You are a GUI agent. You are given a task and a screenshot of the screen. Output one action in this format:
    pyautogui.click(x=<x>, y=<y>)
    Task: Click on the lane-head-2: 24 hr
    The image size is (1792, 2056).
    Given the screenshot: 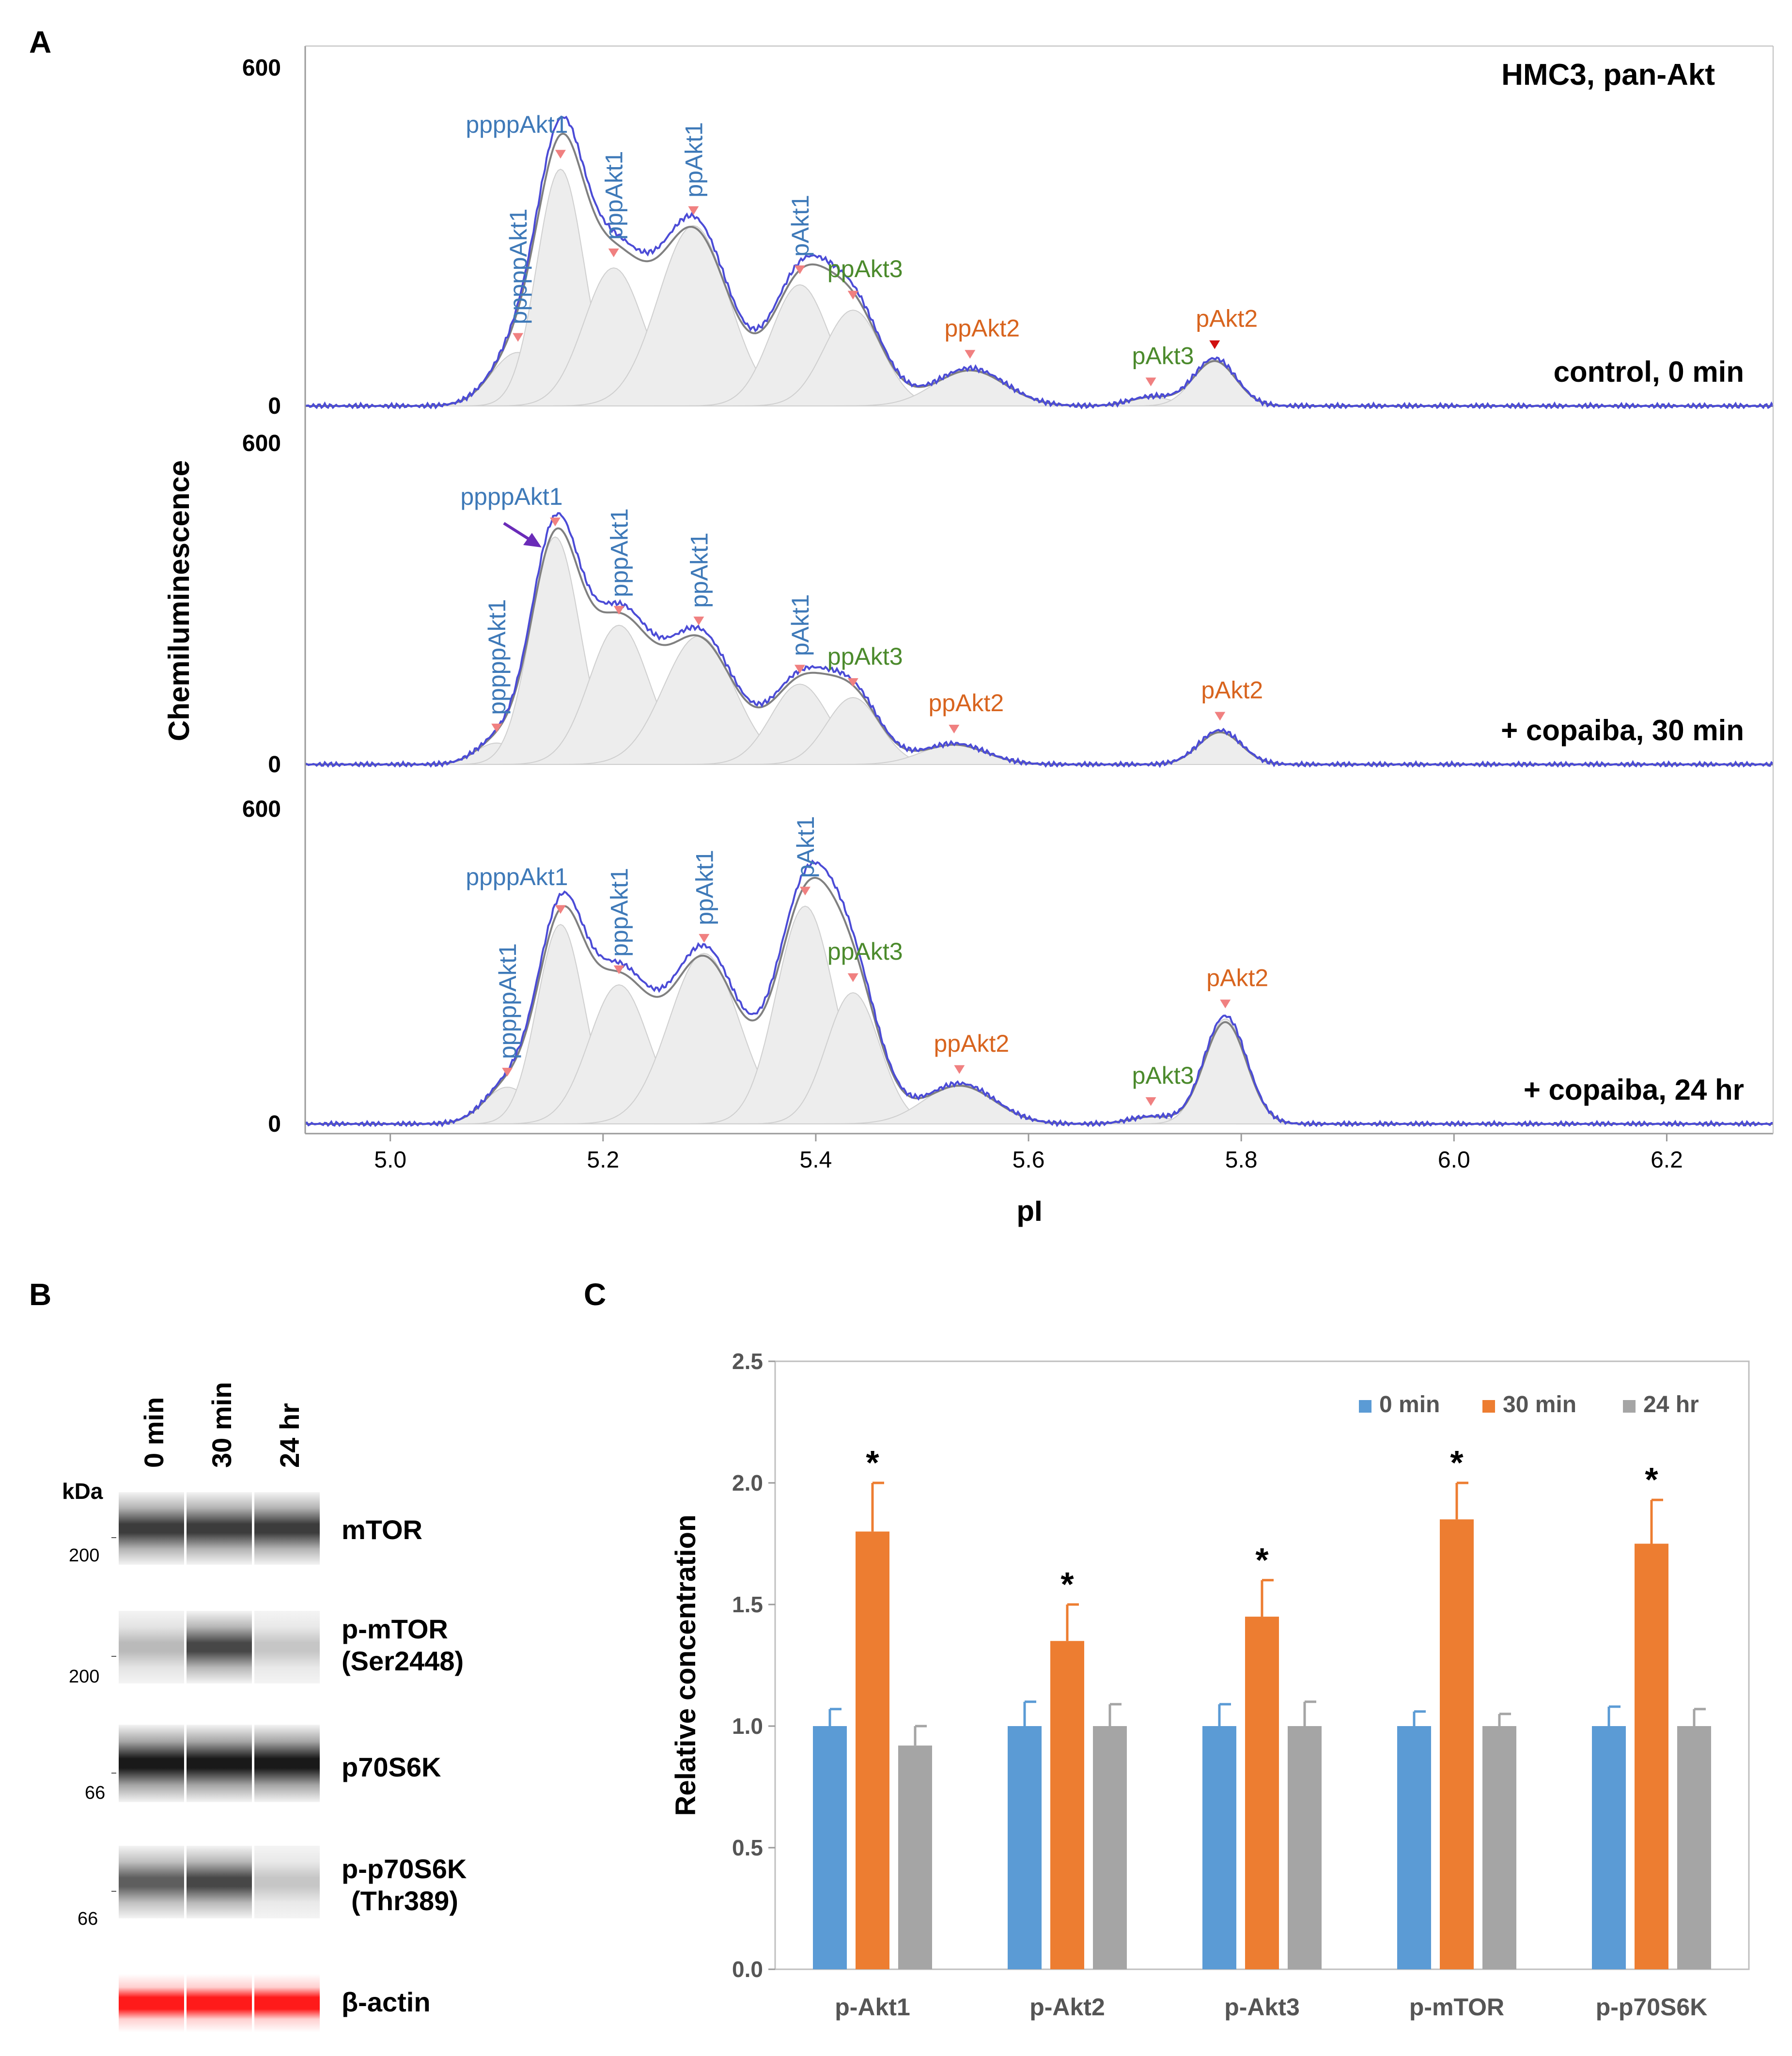 What is the action you would take?
    pyautogui.click(x=289, y=1436)
    